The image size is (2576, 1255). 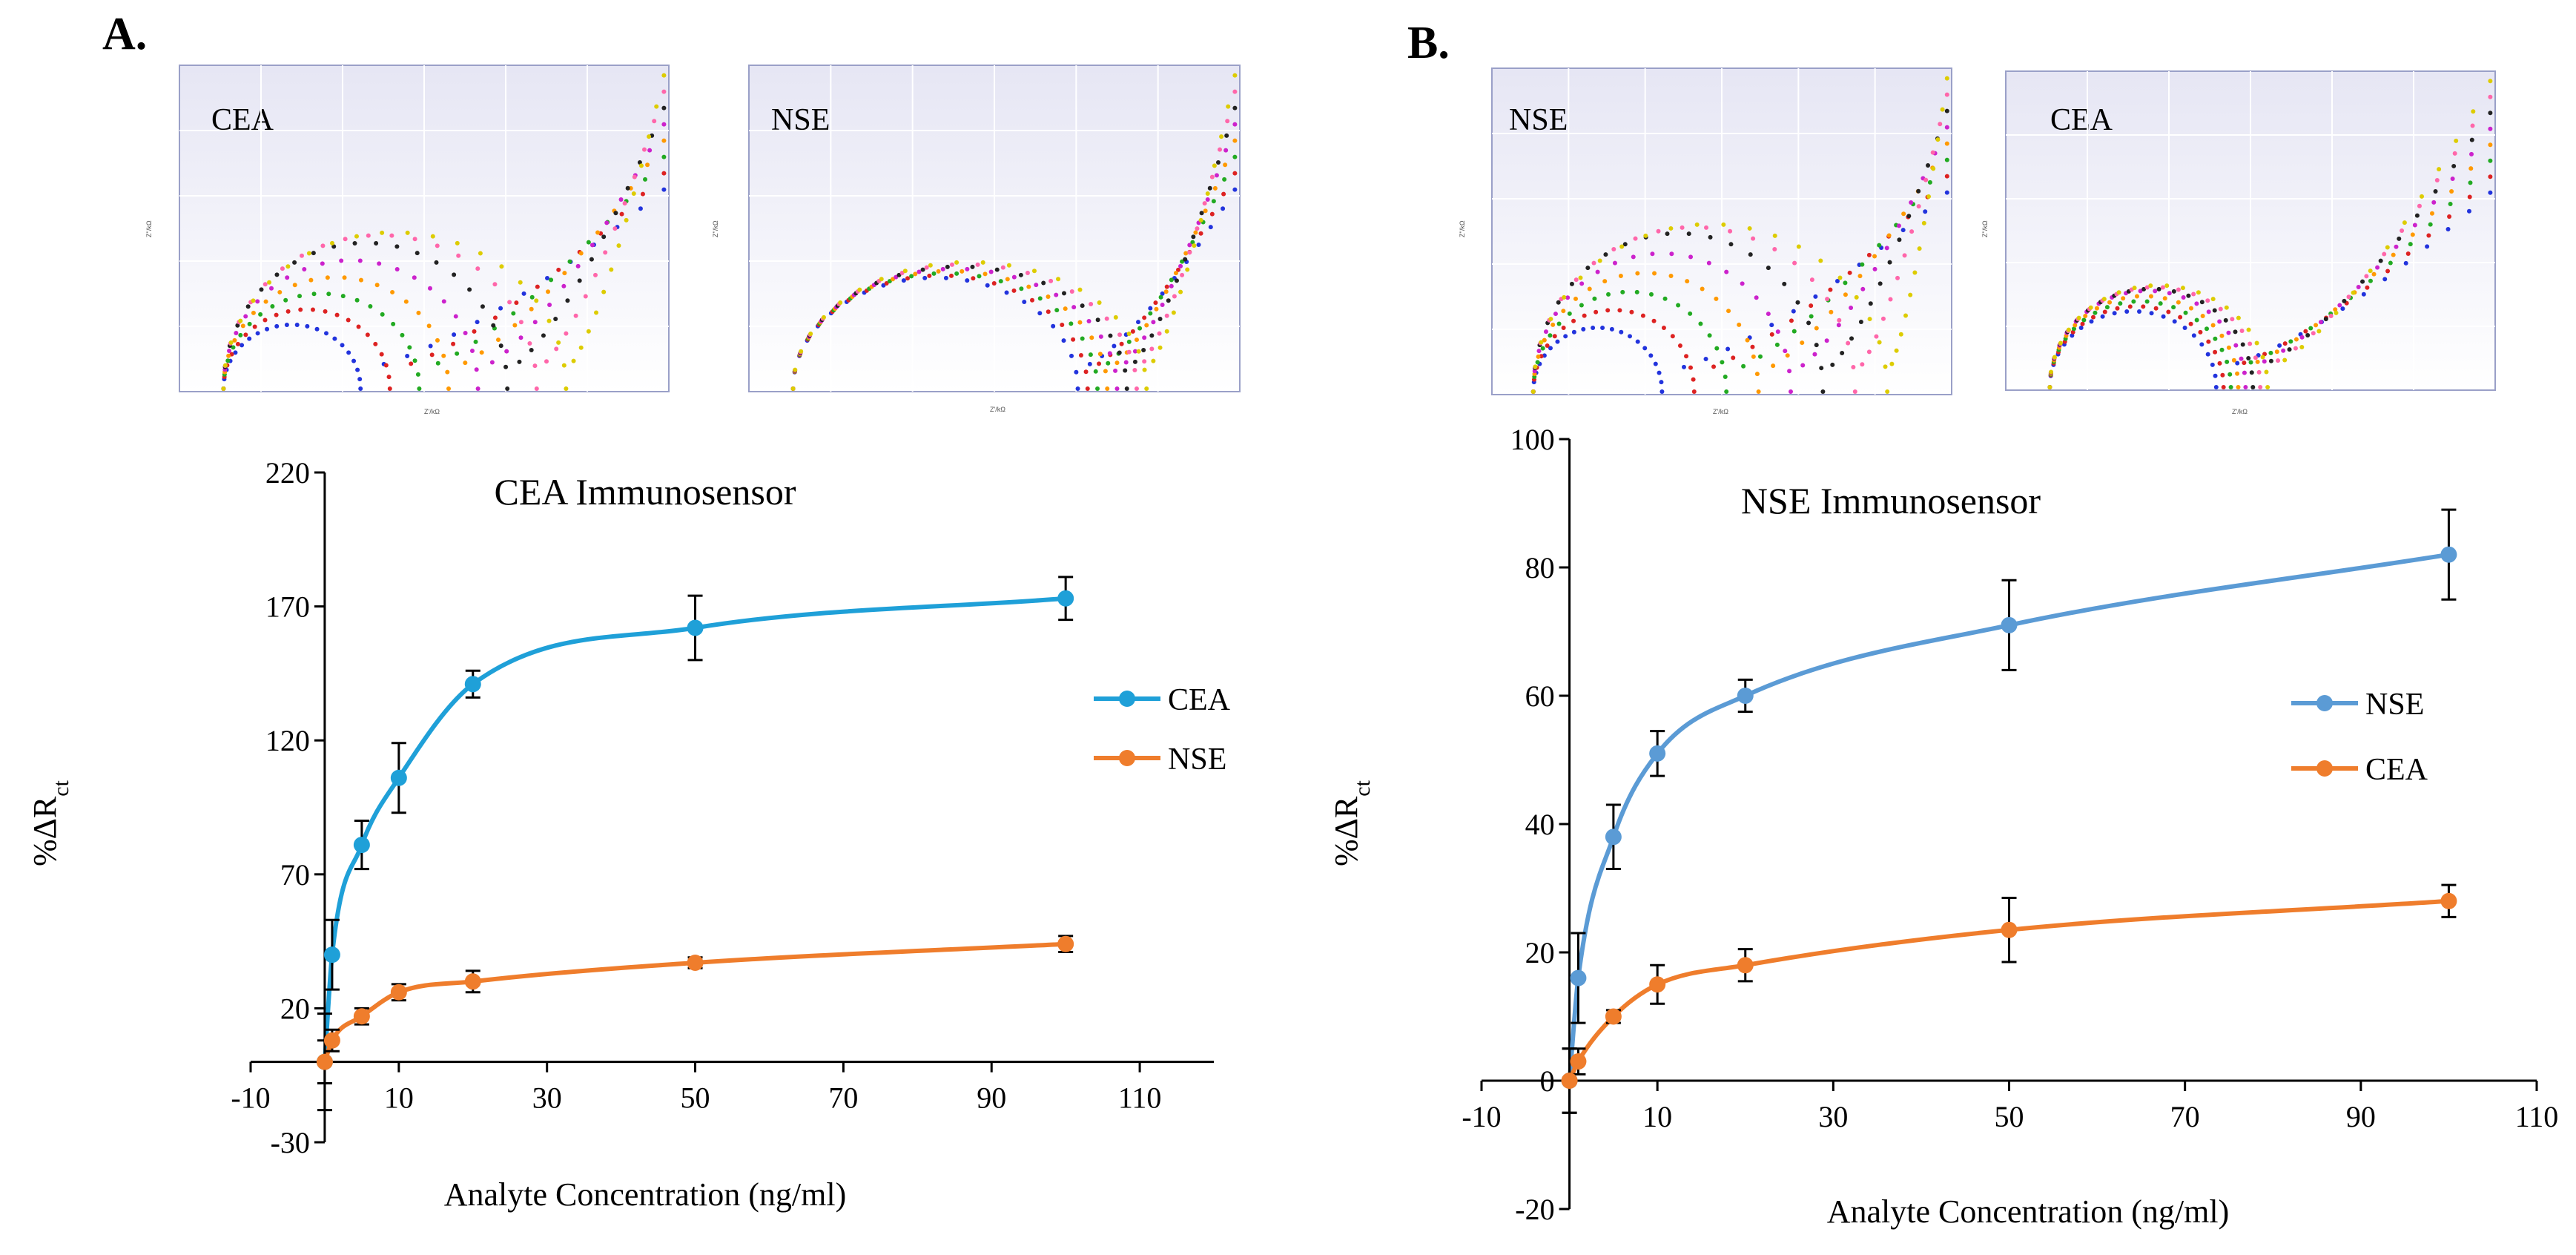 What do you see at coordinates (1578, 977) in the screenshot?
I see `data-point-nse` at bounding box center [1578, 977].